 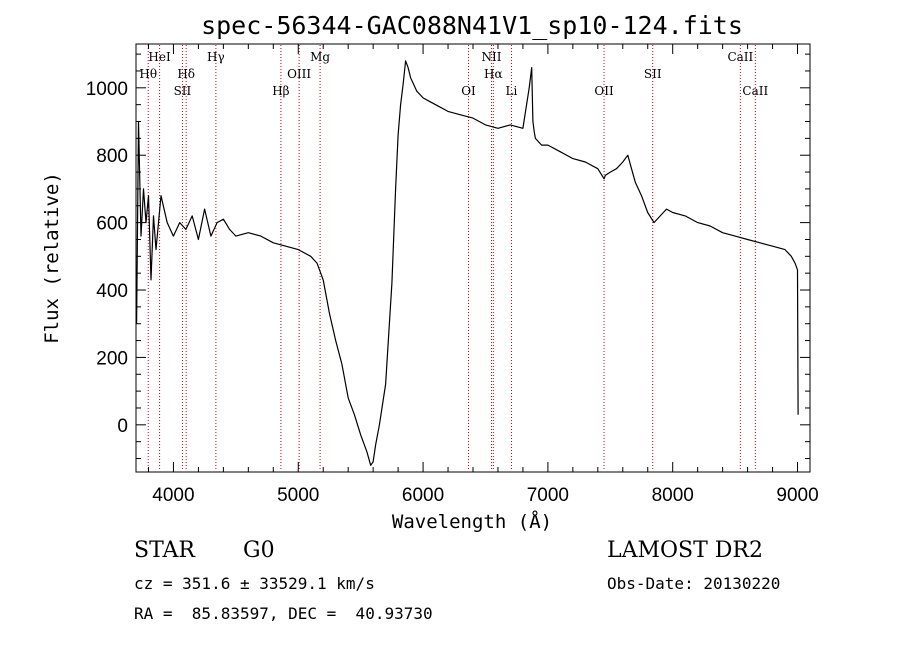 What do you see at coordinates (673, 495) in the screenshot?
I see `x-tick-label: 8000` at bounding box center [673, 495].